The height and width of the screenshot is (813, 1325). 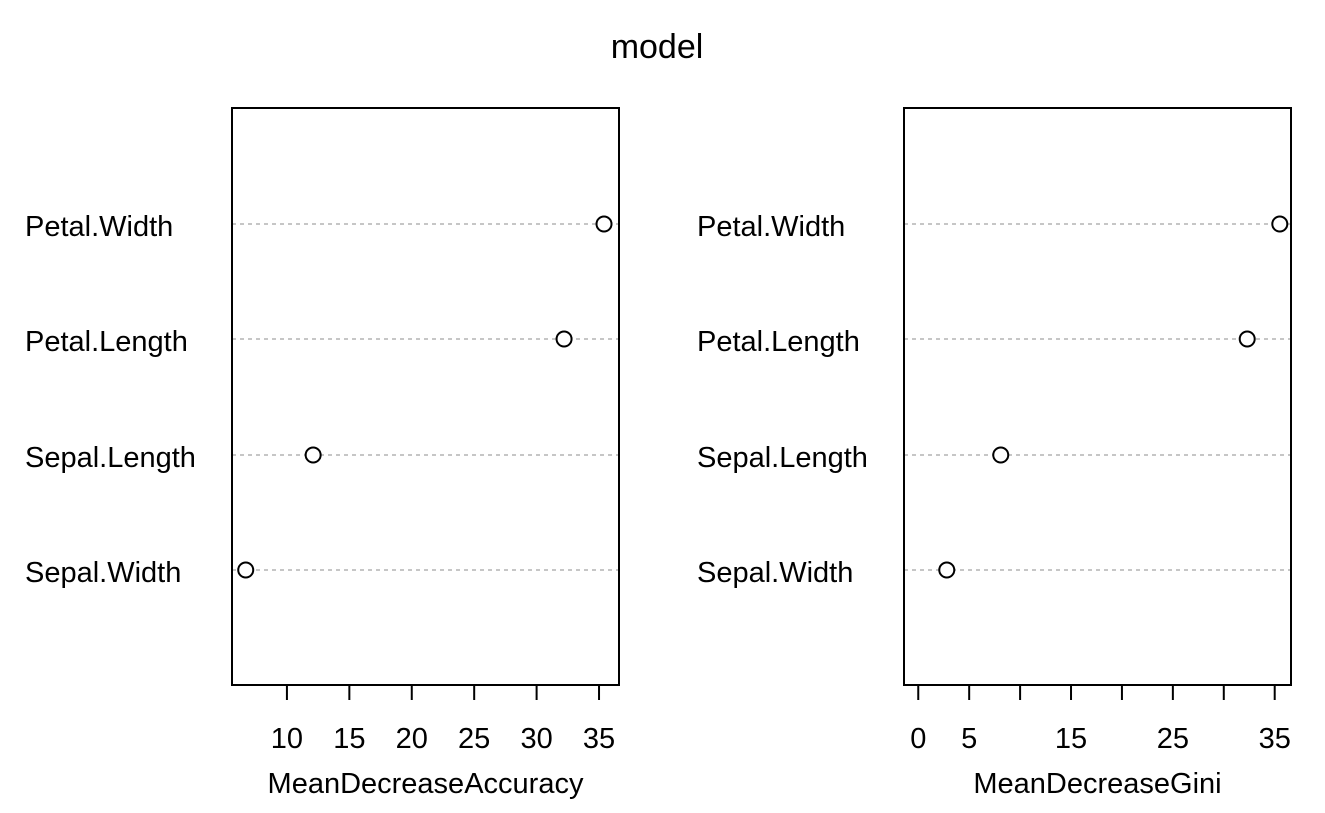 What do you see at coordinates (918, 739) in the screenshot?
I see `x-tick-label: 0` at bounding box center [918, 739].